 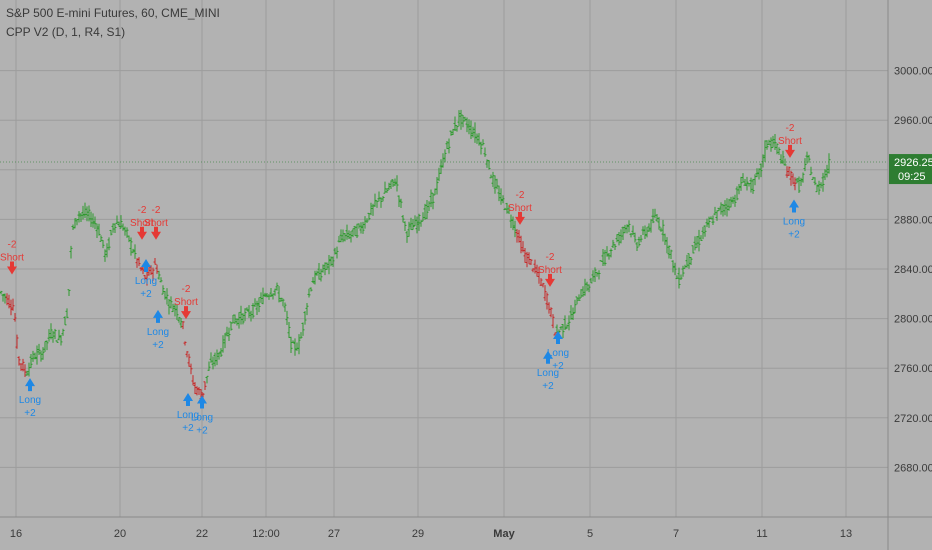 I want to click on y-tick-label: 2960.00, so click(x=913, y=121).